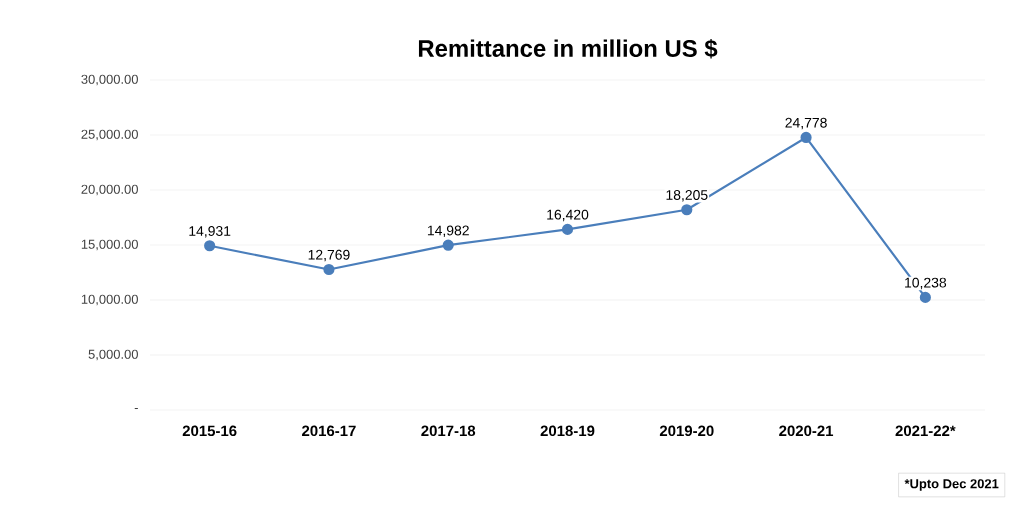  Describe the element at coordinates (925, 431) in the screenshot. I see `x-tick-label: 2021-22*` at that location.